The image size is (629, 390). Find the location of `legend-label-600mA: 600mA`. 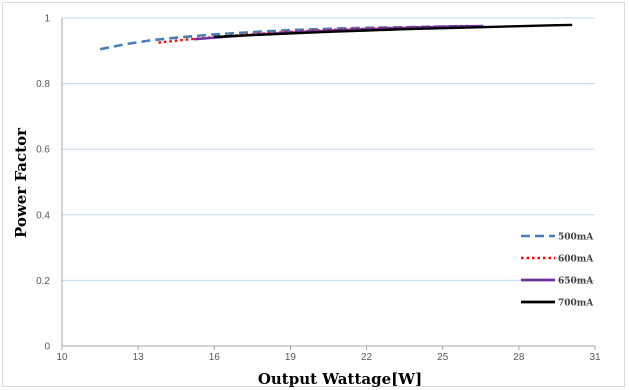

legend-label-600mA: 600mA is located at coordinates (576, 260).